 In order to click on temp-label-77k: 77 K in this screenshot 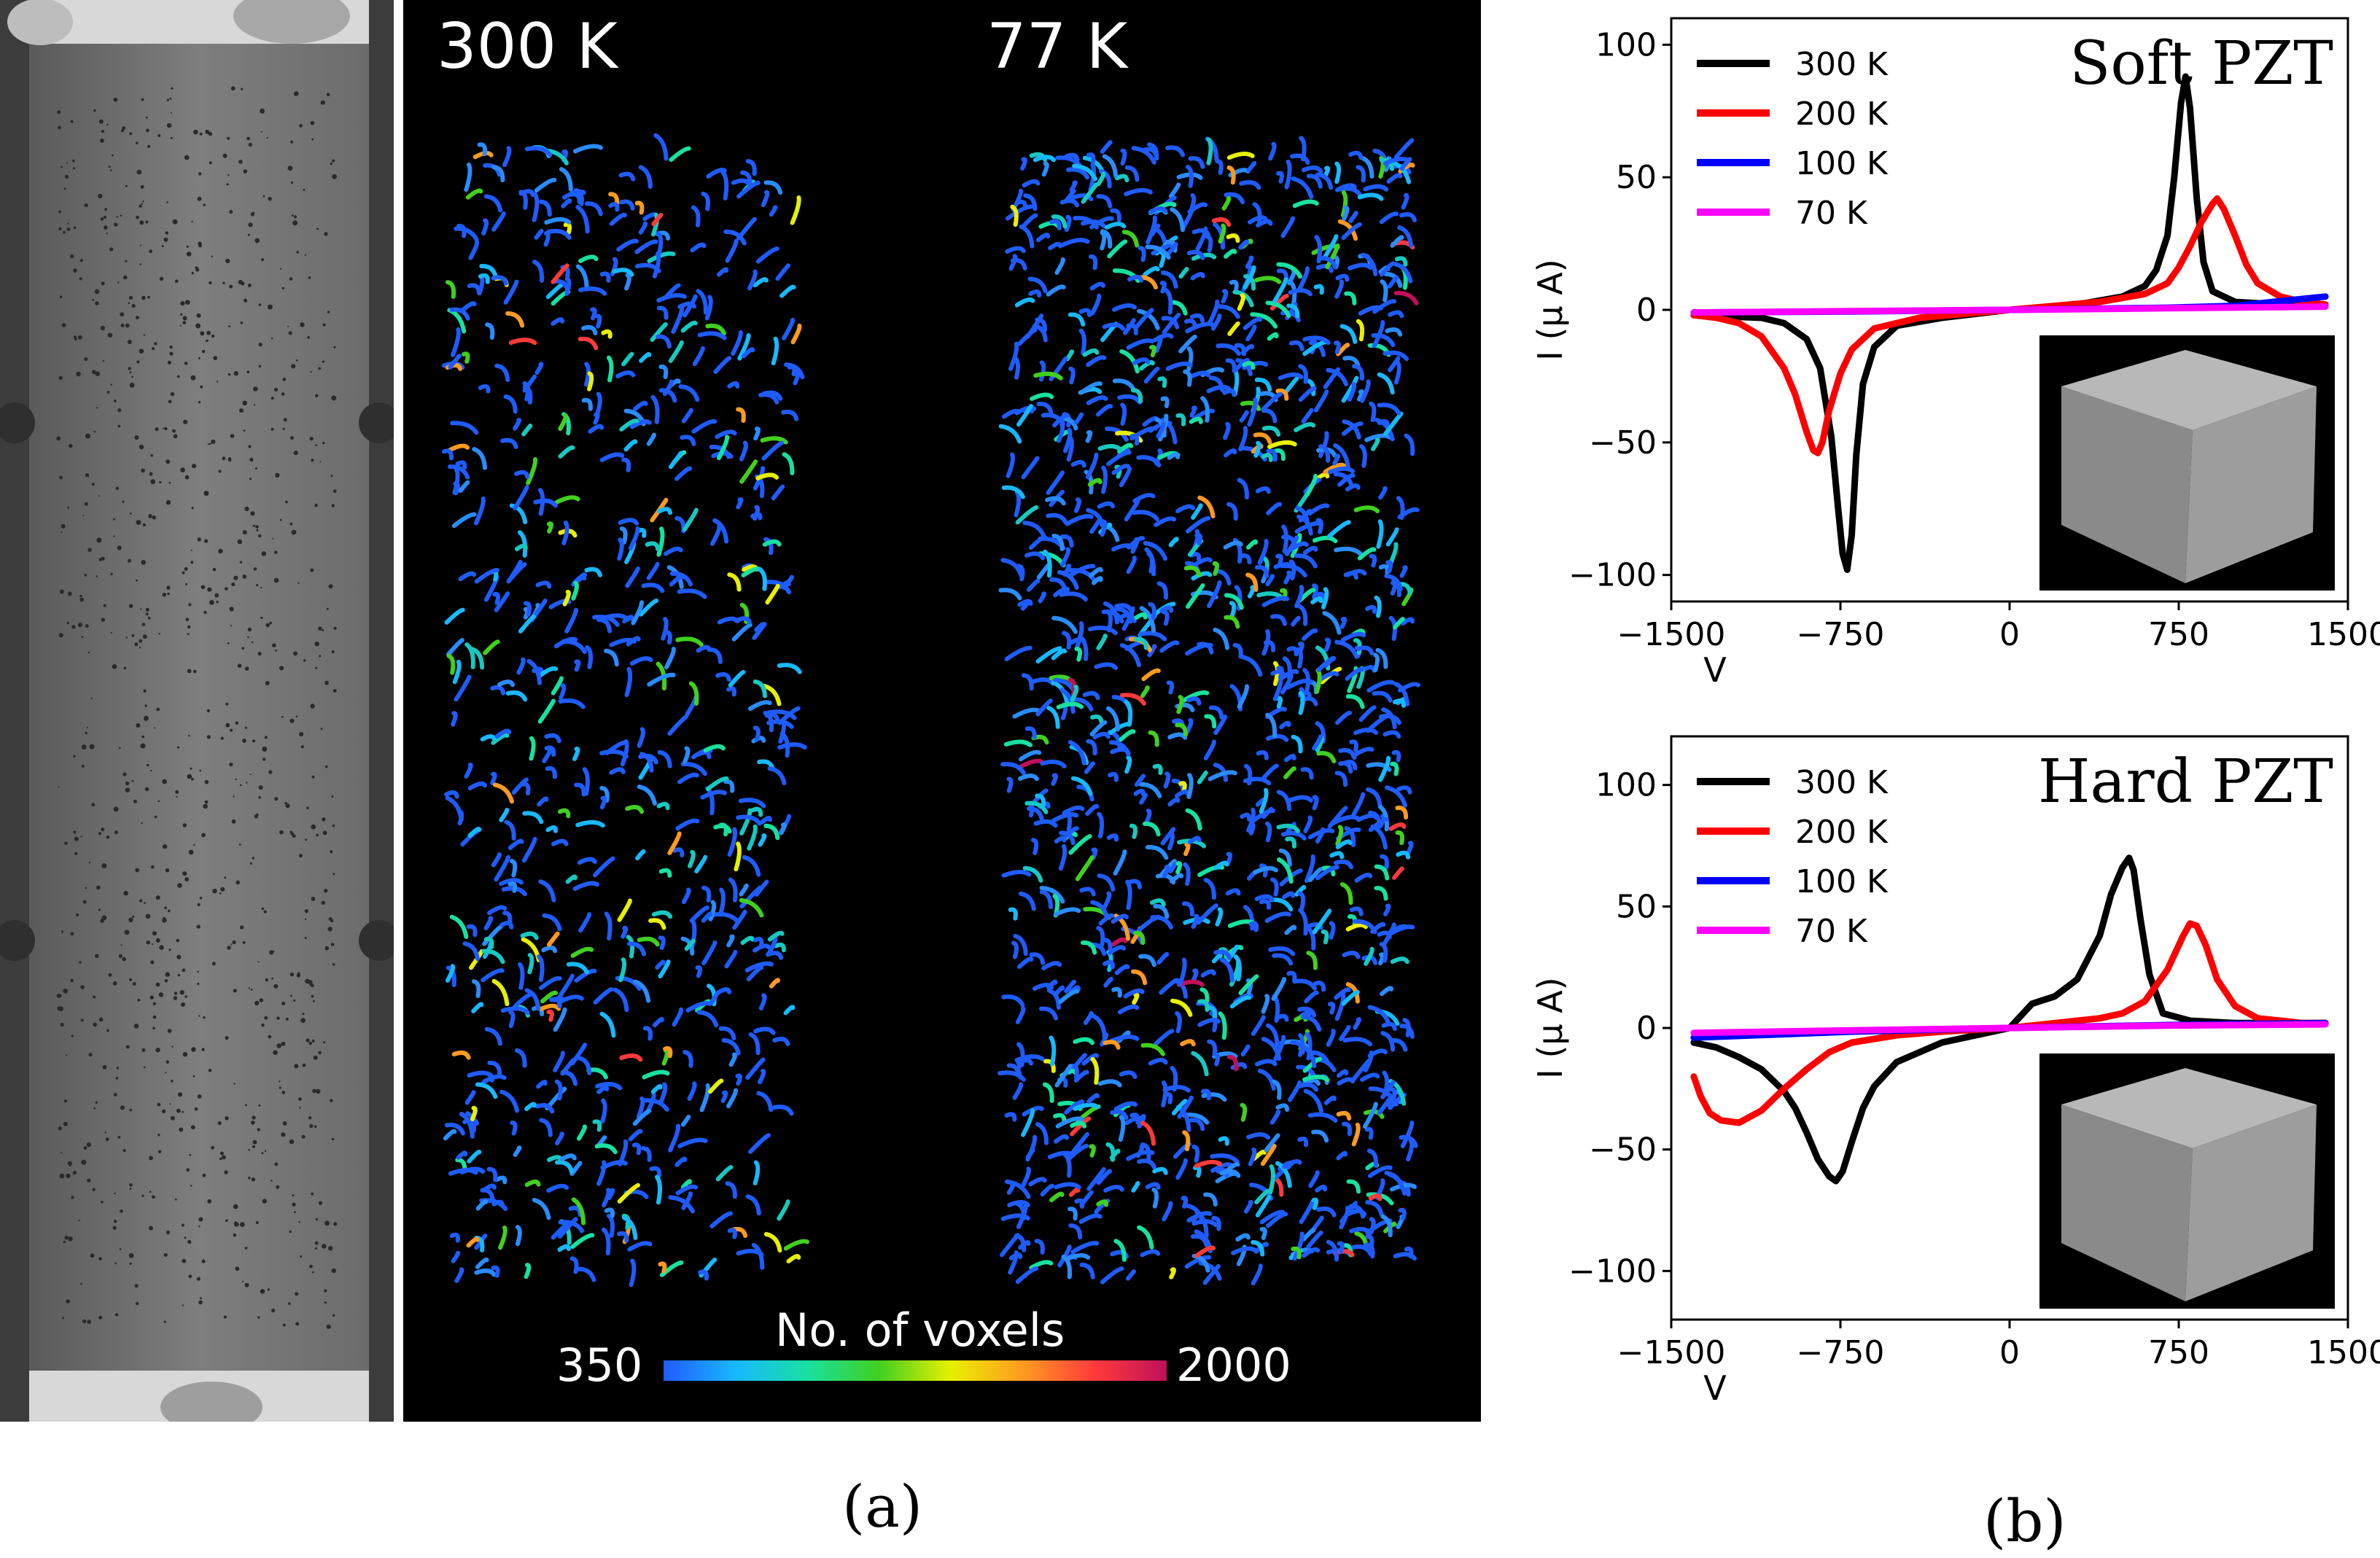, I will do `click(1057, 46)`.